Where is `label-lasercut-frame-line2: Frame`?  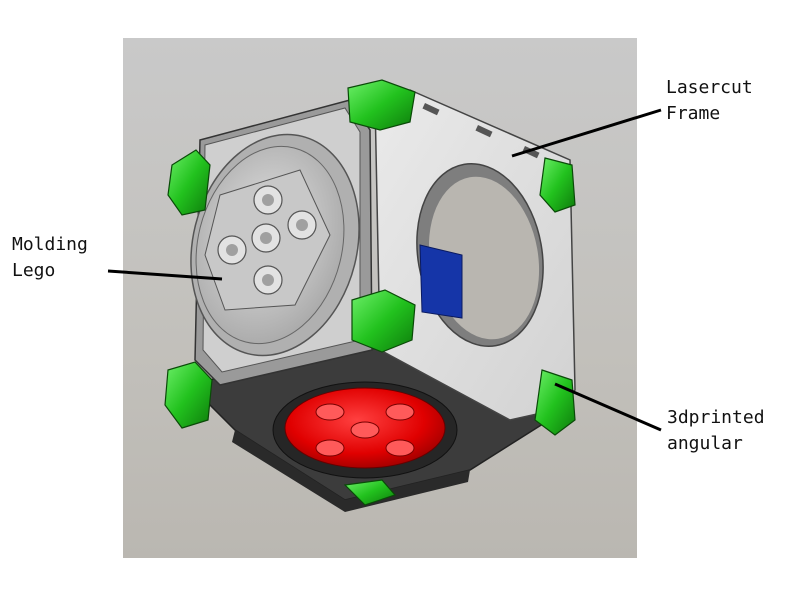 label-lasercut-frame-line2: Frame is located at coordinates (693, 113).